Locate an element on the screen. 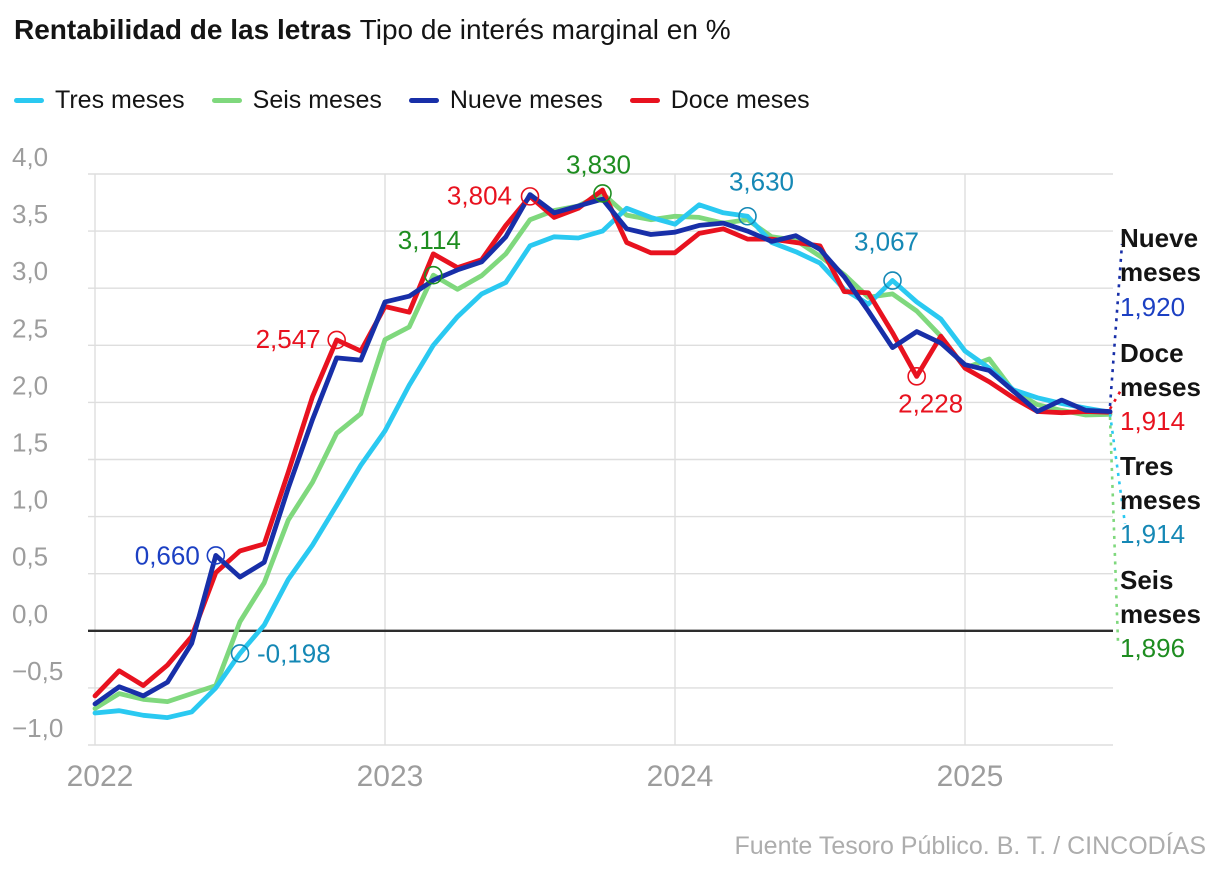  x-axis-tick-label: 2025 is located at coordinates (970, 776).